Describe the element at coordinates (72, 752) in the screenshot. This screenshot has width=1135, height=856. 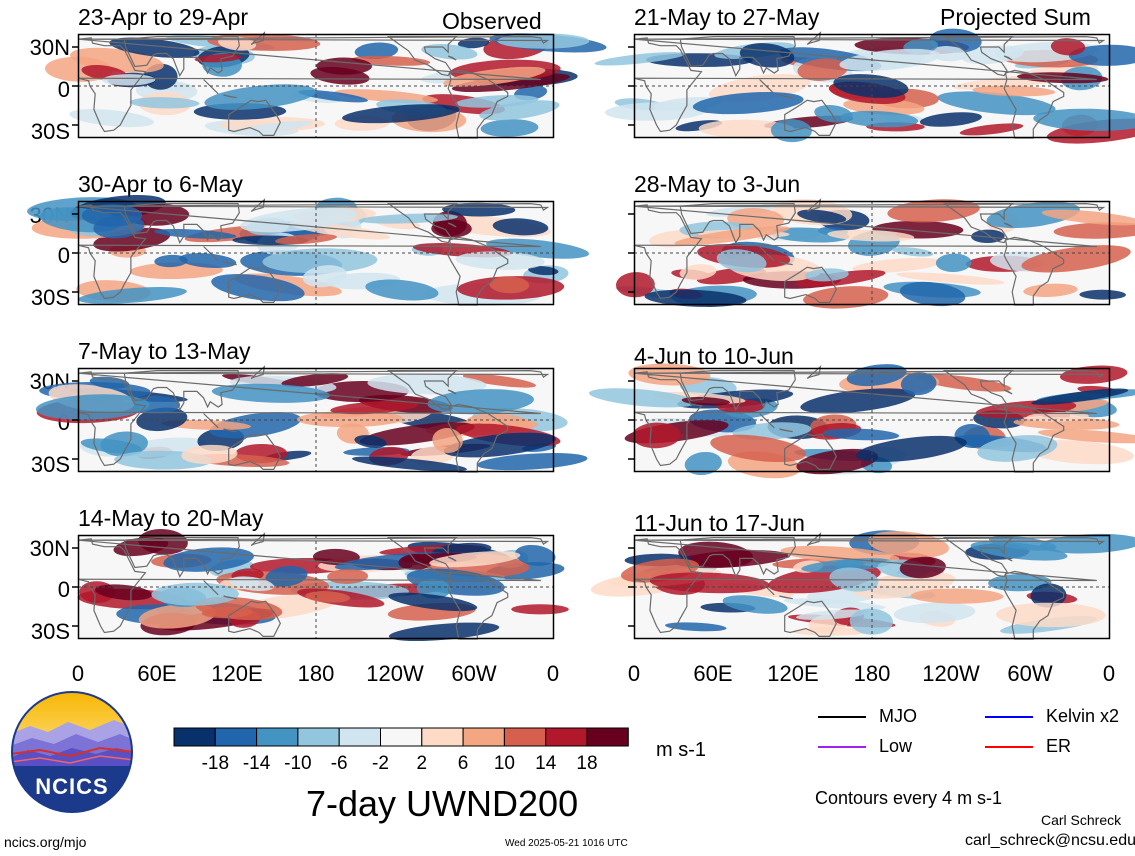
I see `ncics-logo: NCICS` at that location.